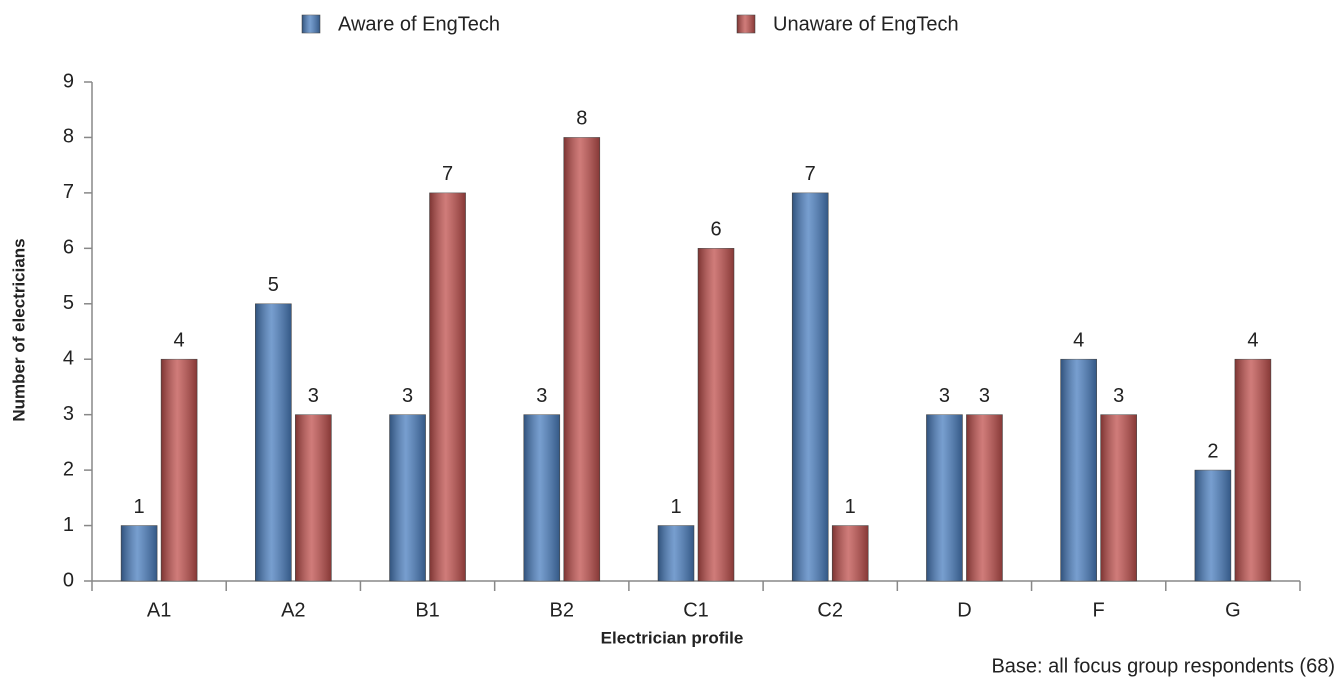  What do you see at coordinates (1099, 610) in the screenshot?
I see `x-tick-label: F` at bounding box center [1099, 610].